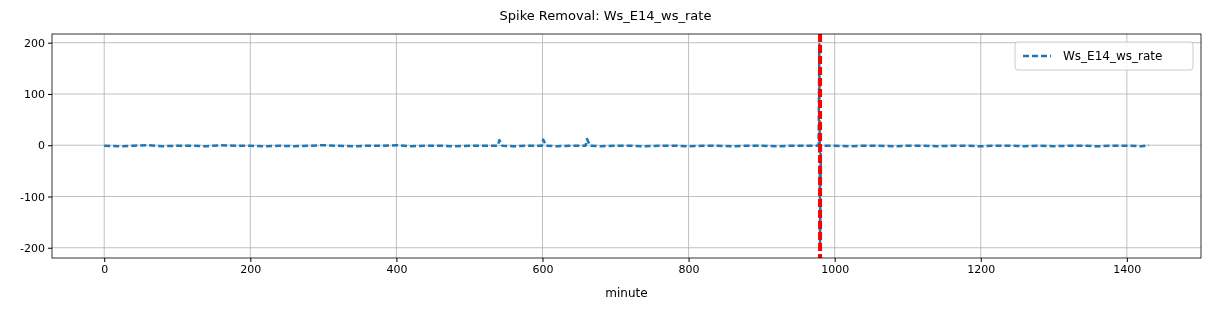  What do you see at coordinates (41, 146) in the screenshot?
I see `y-tick-label: 0` at bounding box center [41, 146].